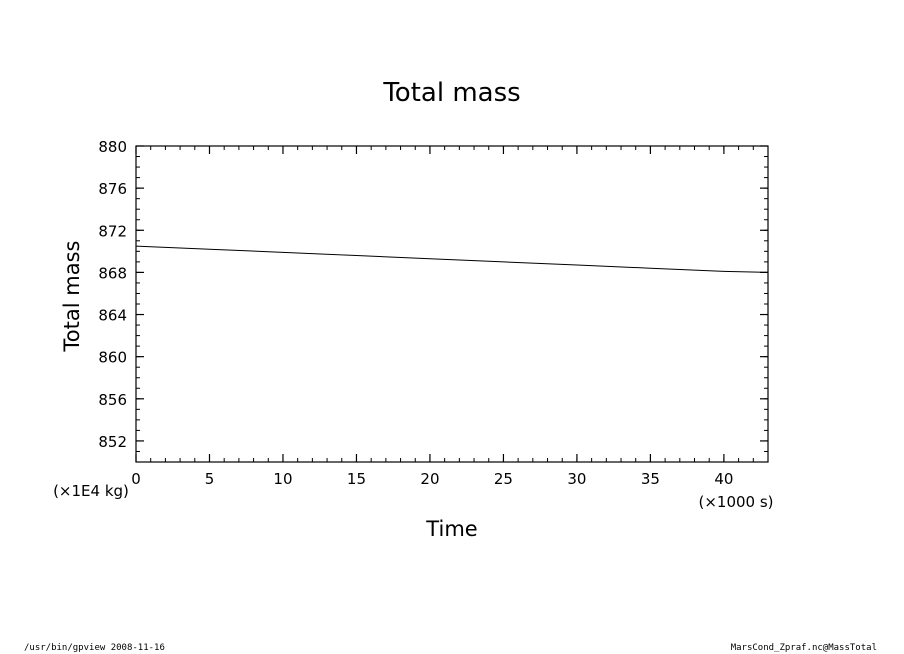  I want to click on y-tick-label: 860, so click(112, 358).